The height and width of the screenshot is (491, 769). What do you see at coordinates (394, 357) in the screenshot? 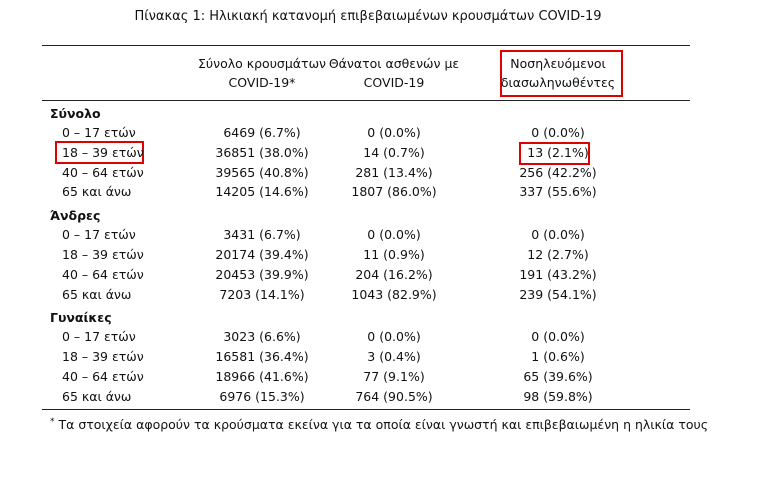
I see `cell: 3 (0.4%)` at bounding box center [394, 357].